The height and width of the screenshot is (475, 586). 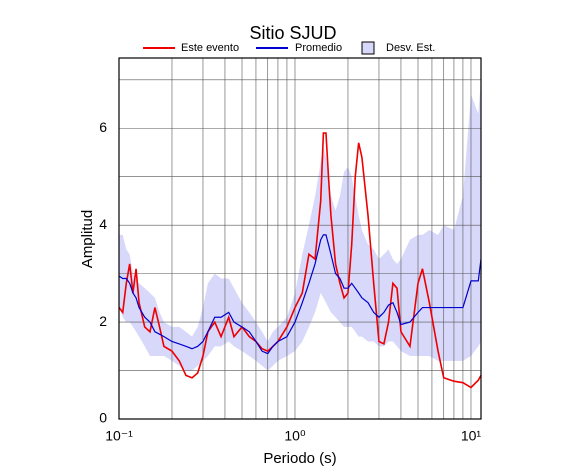 What do you see at coordinates (210, 48) in the screenshot?
I see `legend-label: Este evento` at bounding box center [210, 48].